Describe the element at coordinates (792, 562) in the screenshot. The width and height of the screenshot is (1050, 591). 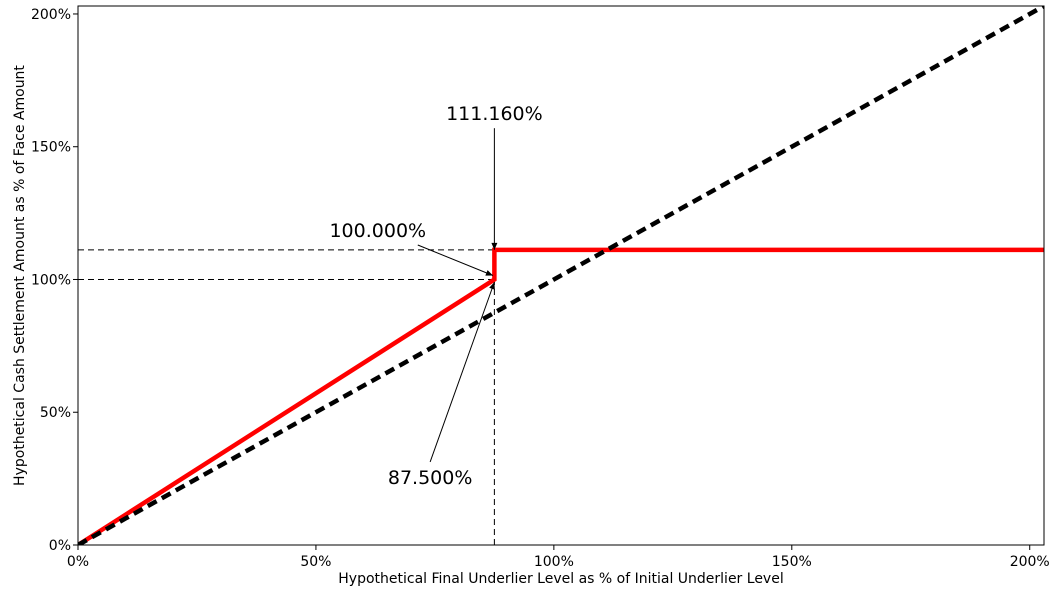
I see `x-tick-label: 150%` at that location.